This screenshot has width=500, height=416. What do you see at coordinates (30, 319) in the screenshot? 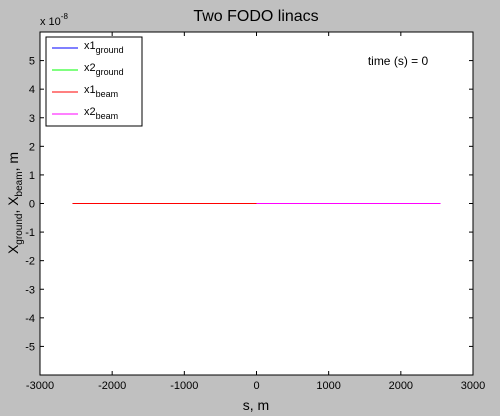
I see `y-tick-label: -4` at bounding box center [30, 319].